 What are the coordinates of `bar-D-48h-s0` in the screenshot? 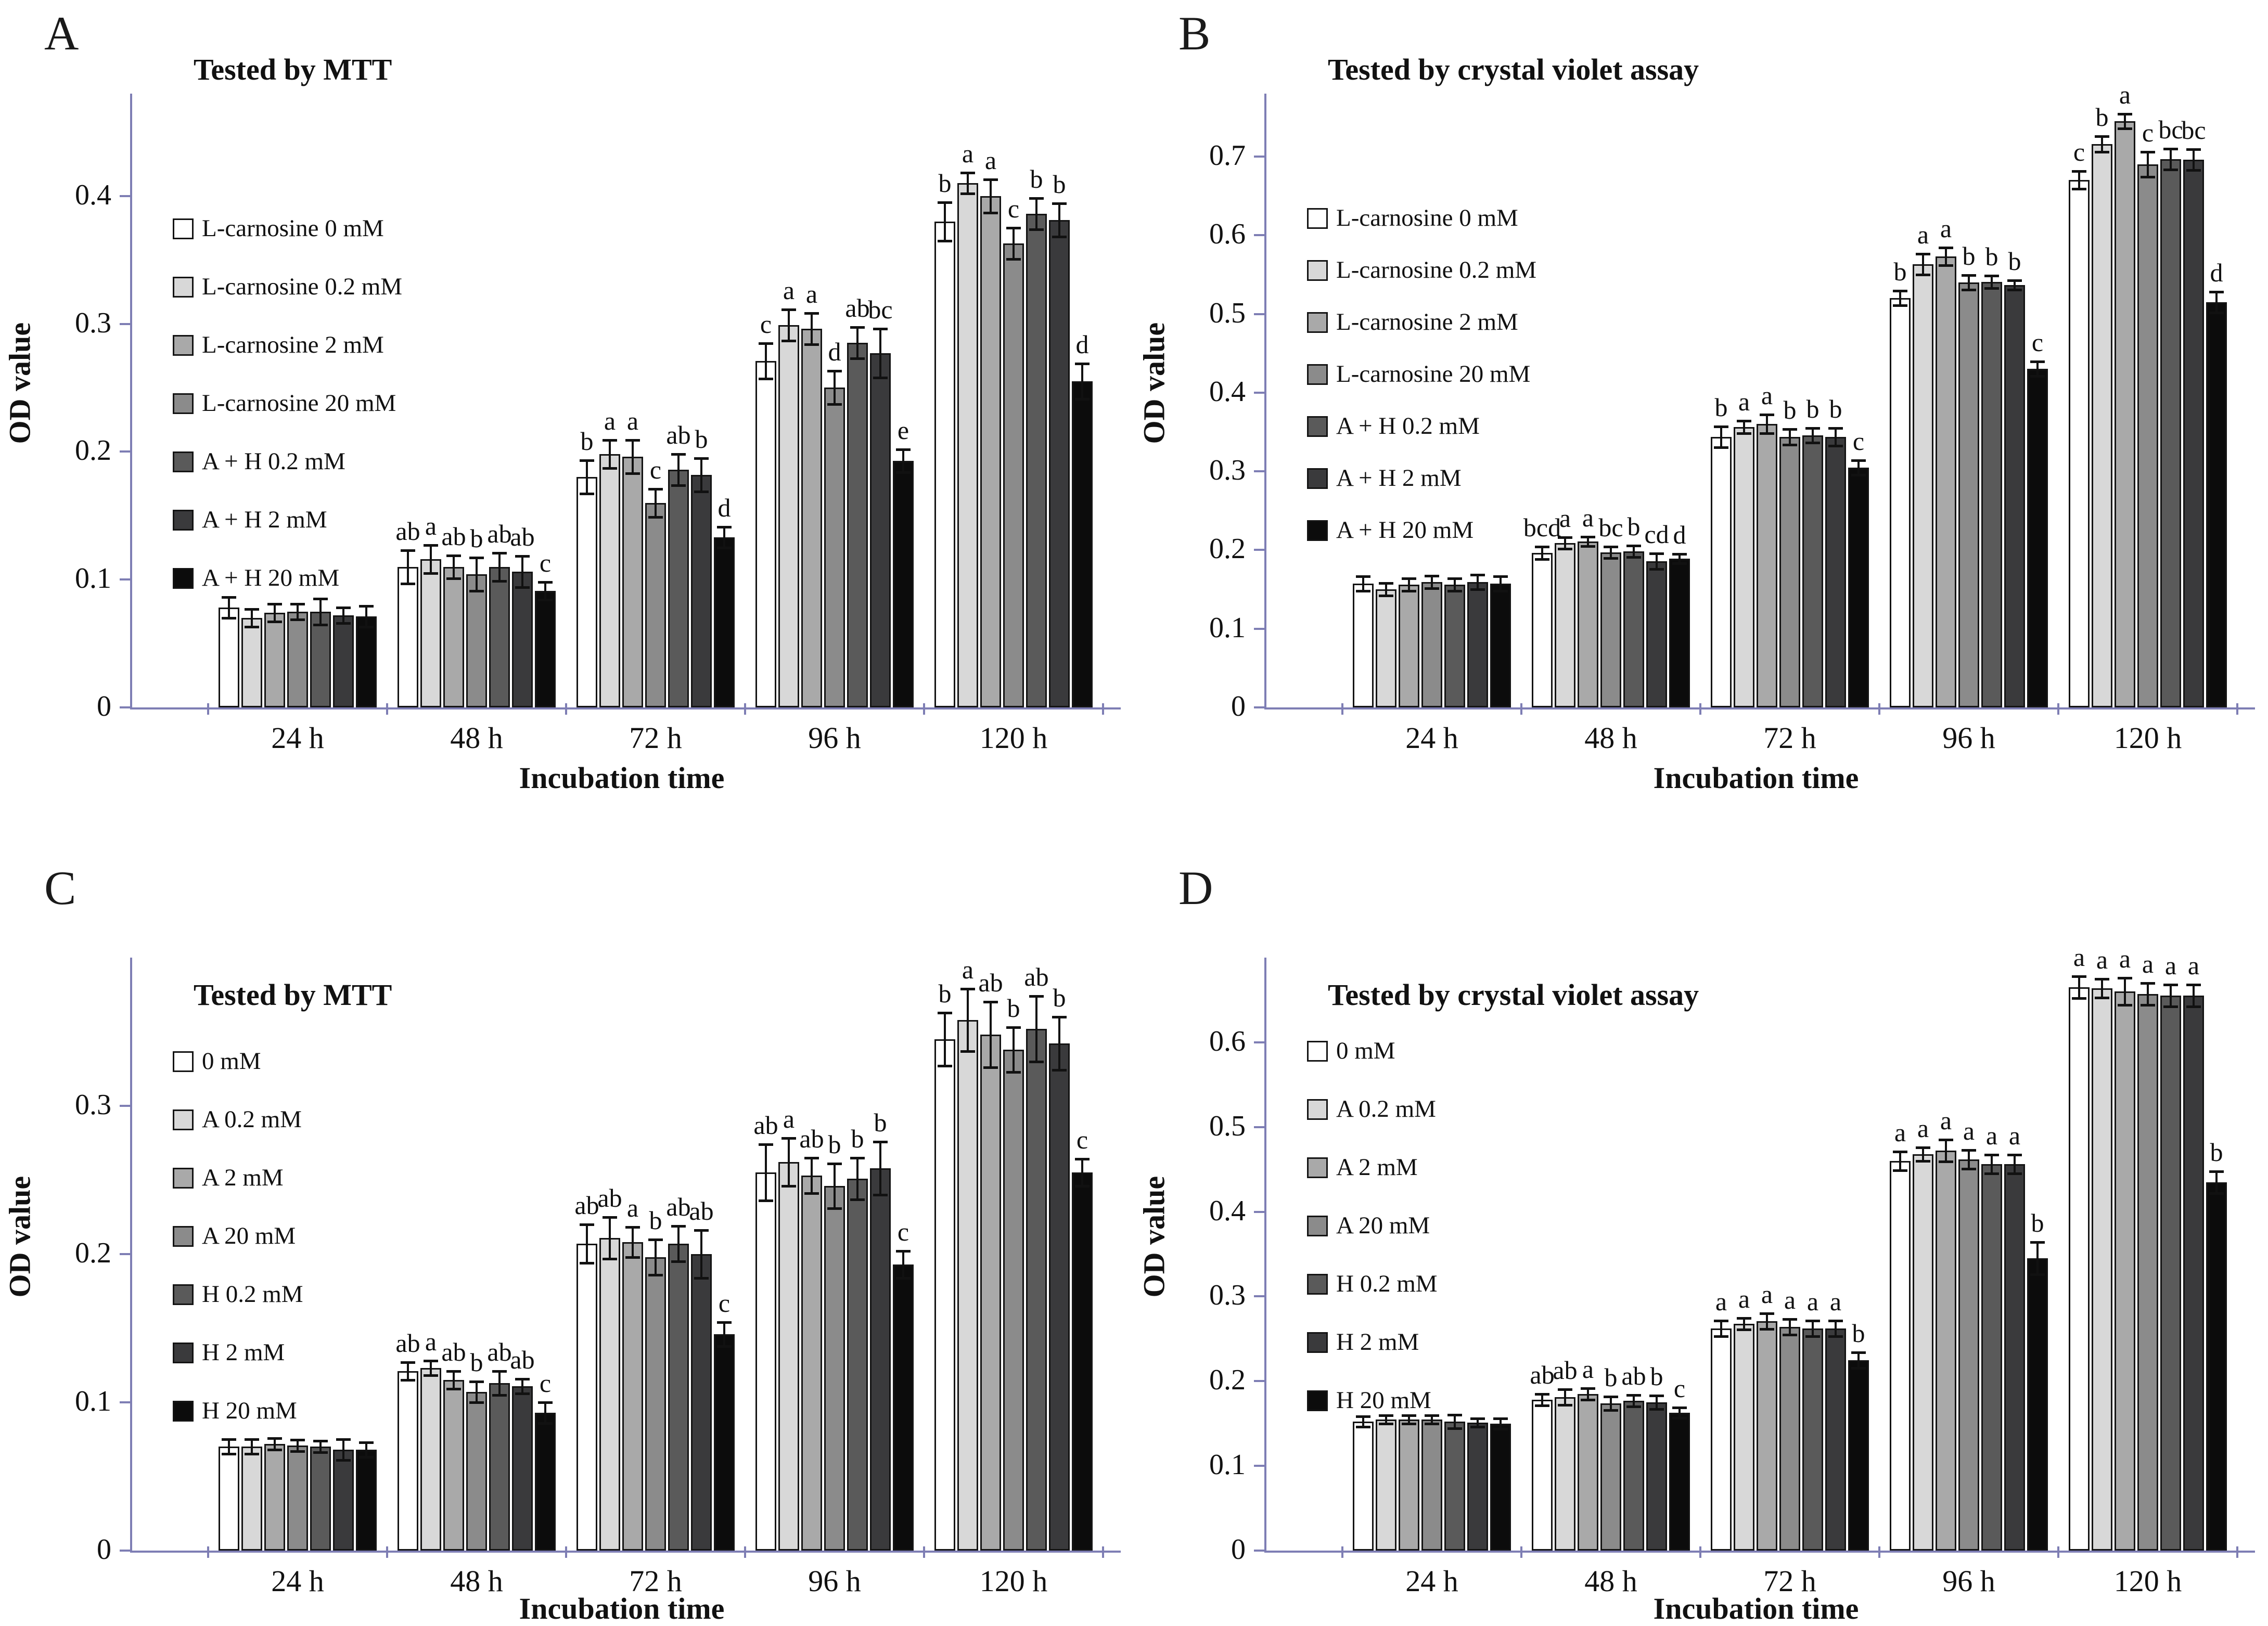 It's located at (1542, 1475).